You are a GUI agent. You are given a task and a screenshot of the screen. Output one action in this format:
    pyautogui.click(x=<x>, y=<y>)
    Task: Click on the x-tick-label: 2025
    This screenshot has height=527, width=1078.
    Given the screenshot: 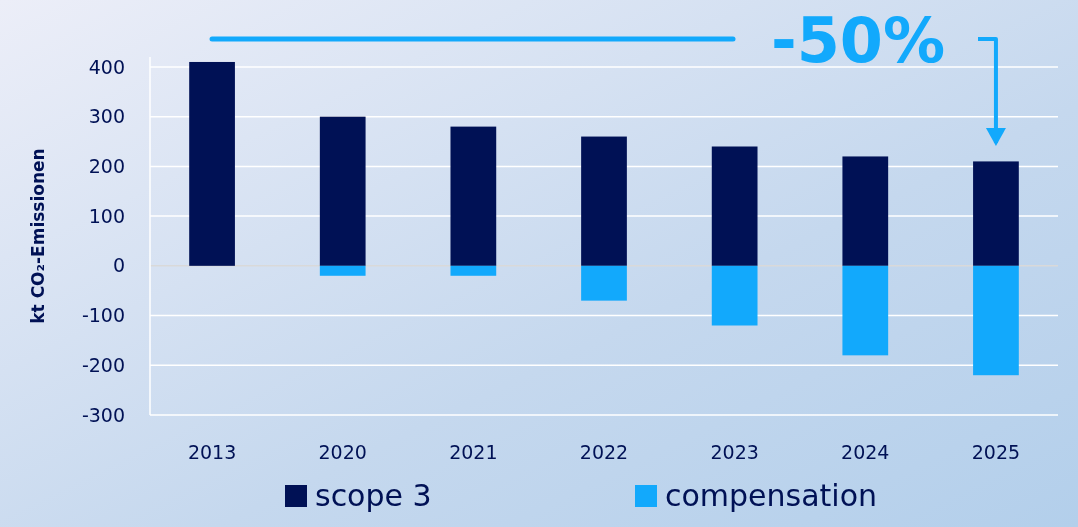 What is the action you would take?
    pyautogui.click(x=996, y=452)
    